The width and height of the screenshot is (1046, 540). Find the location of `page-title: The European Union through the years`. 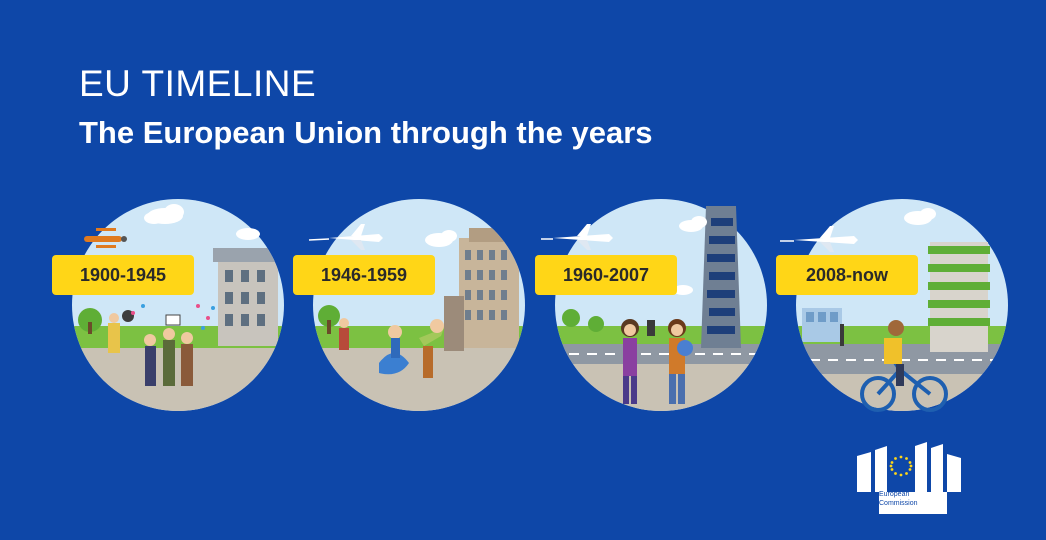

page-title: The European Union through the years is located at coordinates (366, 132).